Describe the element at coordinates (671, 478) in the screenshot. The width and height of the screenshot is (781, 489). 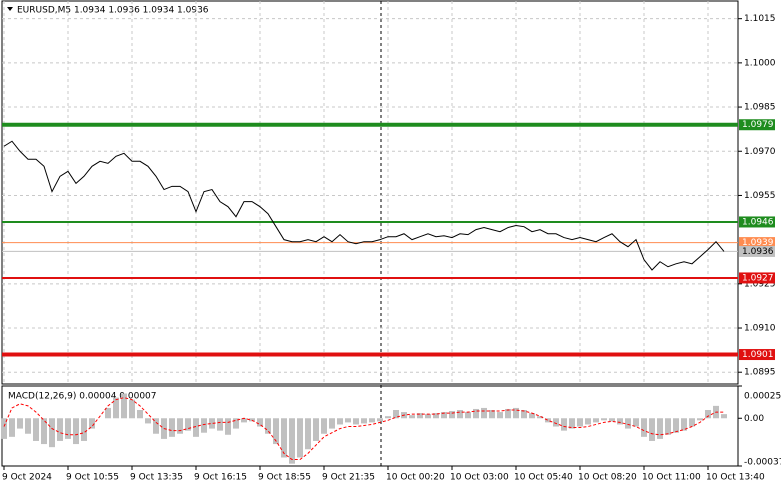
I see `x-tick-label: 10 Oct 11:00` at that location.